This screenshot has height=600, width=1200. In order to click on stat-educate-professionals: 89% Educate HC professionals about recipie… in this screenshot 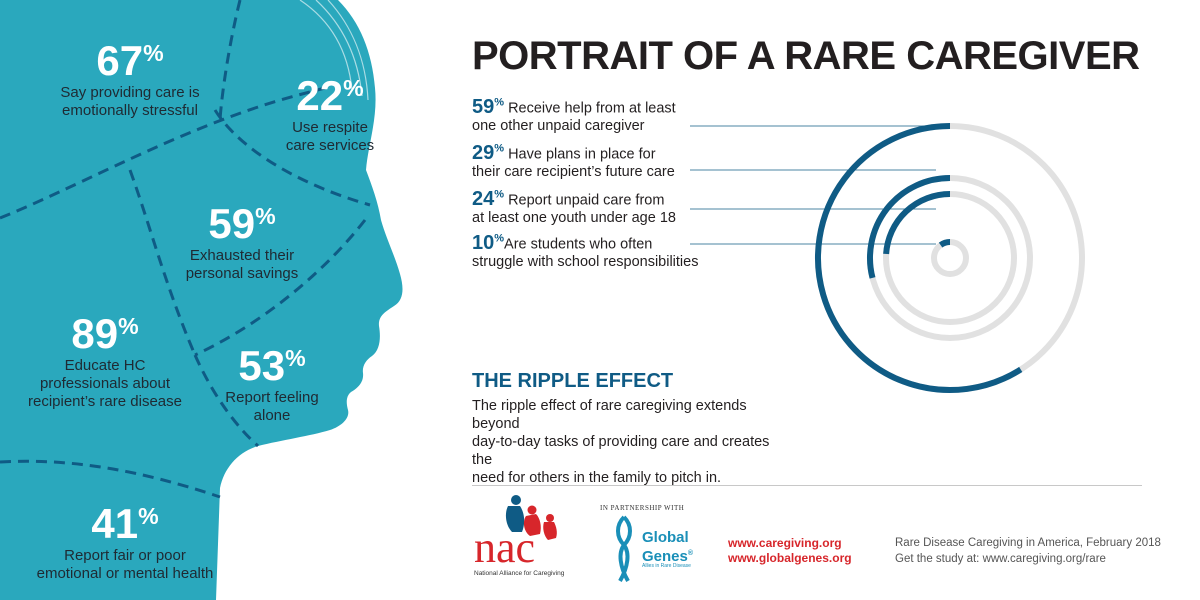, I will do `click(105, 362)`.